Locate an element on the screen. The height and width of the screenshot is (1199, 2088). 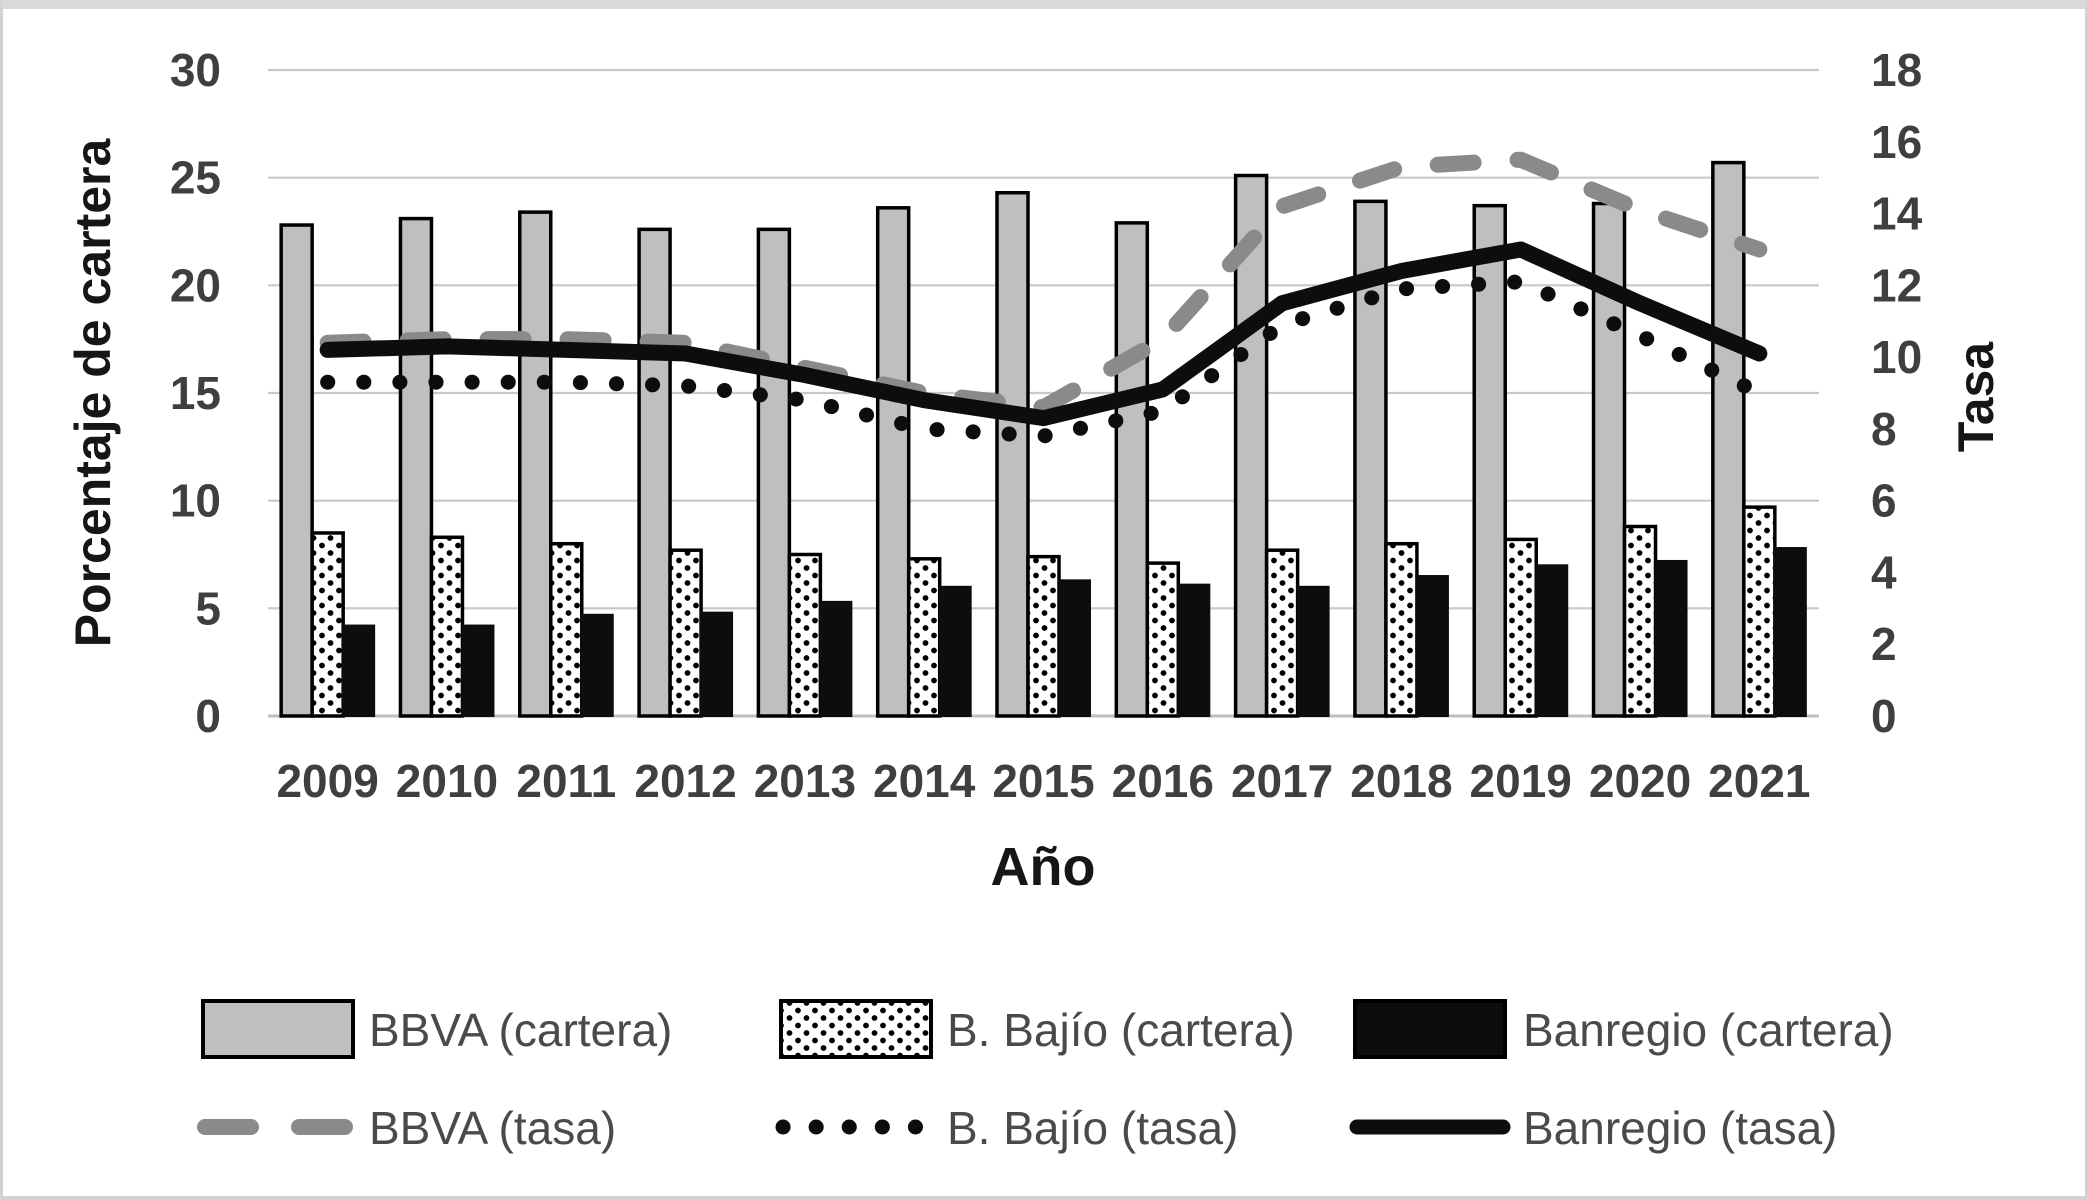
x-axis-title: Año is located at coordinates (1043, 867).